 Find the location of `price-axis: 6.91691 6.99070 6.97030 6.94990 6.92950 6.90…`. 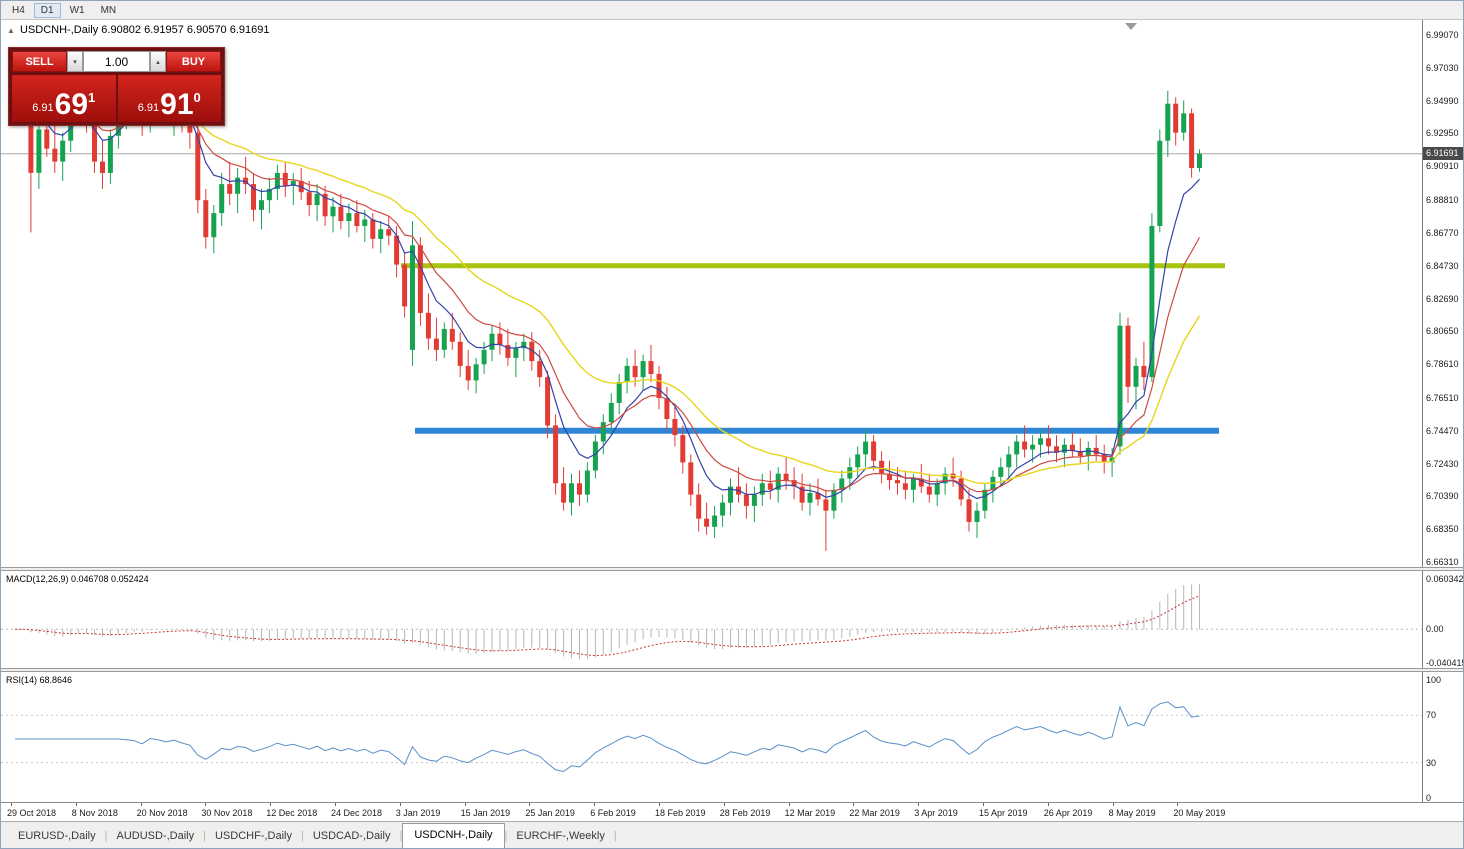

price-axis: 6.91691 6.99070 6.97030 6.94990 6.92950 6.90… is located at coordinates (1442, 293).